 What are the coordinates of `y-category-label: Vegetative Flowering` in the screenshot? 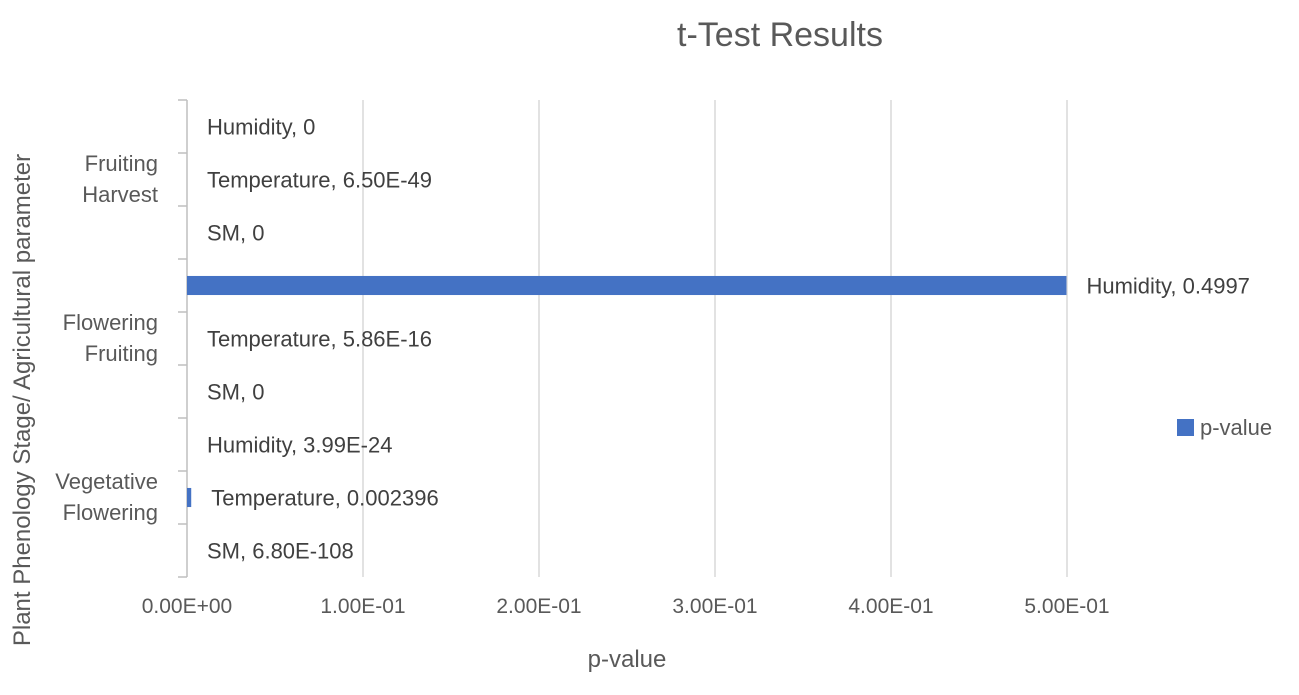 It's located at (106, 497).